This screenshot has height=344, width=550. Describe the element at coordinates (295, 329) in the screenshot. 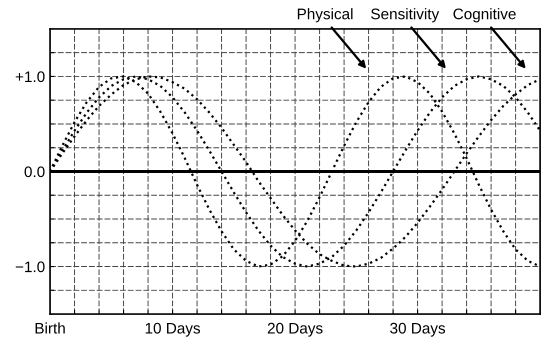

I see `x-tick-label: 20 Days` at that location.